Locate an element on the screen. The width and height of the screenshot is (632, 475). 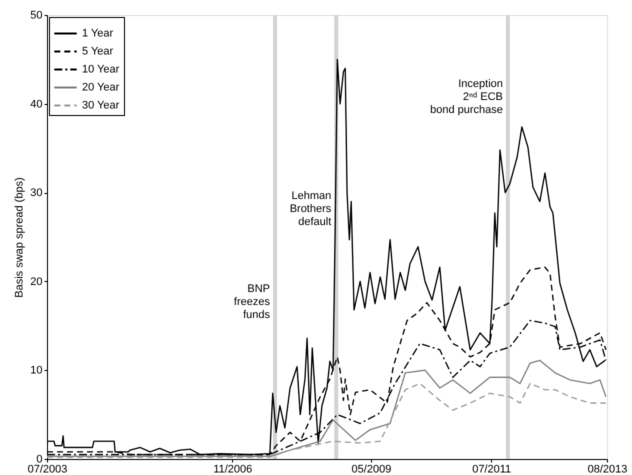
y-tick-label: 20 is located at coordinates (36, 282).